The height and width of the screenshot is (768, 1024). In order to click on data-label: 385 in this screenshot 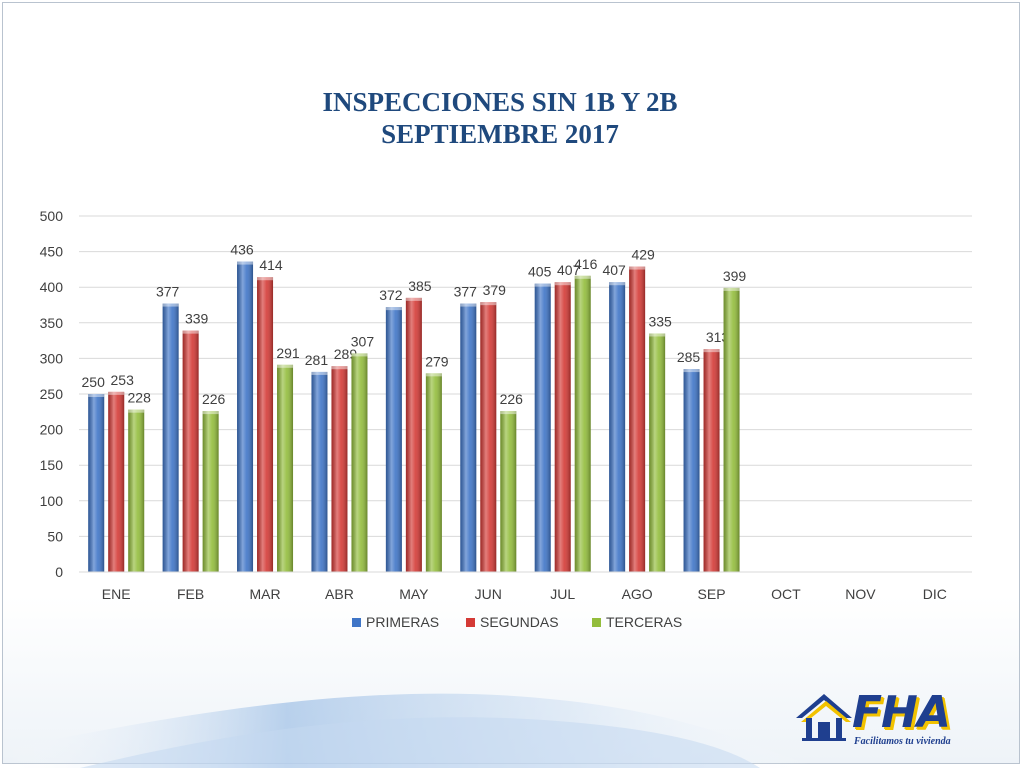, I will do `click(420, 286)`.